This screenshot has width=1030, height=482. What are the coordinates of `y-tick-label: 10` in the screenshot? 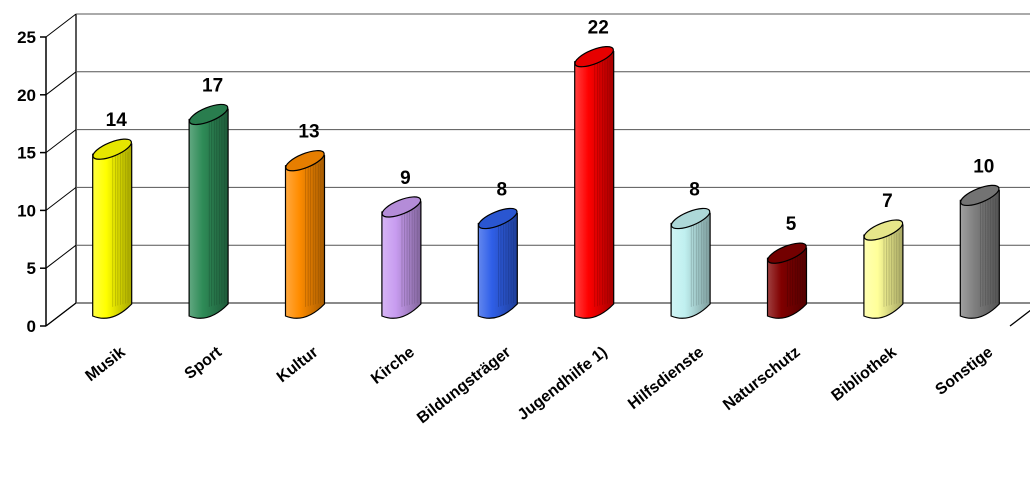 It's located at (26, 210).